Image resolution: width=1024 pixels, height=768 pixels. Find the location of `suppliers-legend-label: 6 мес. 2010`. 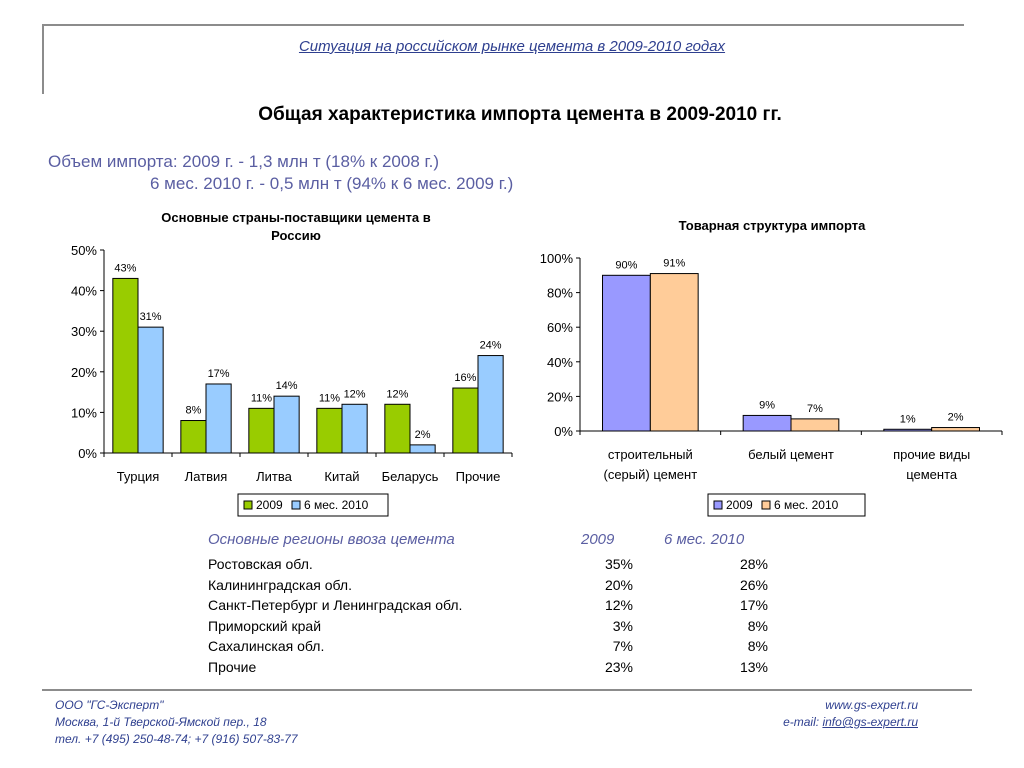

suppliers-legend-label: 6 мес. 2010 is located at coordinates (336, 505).